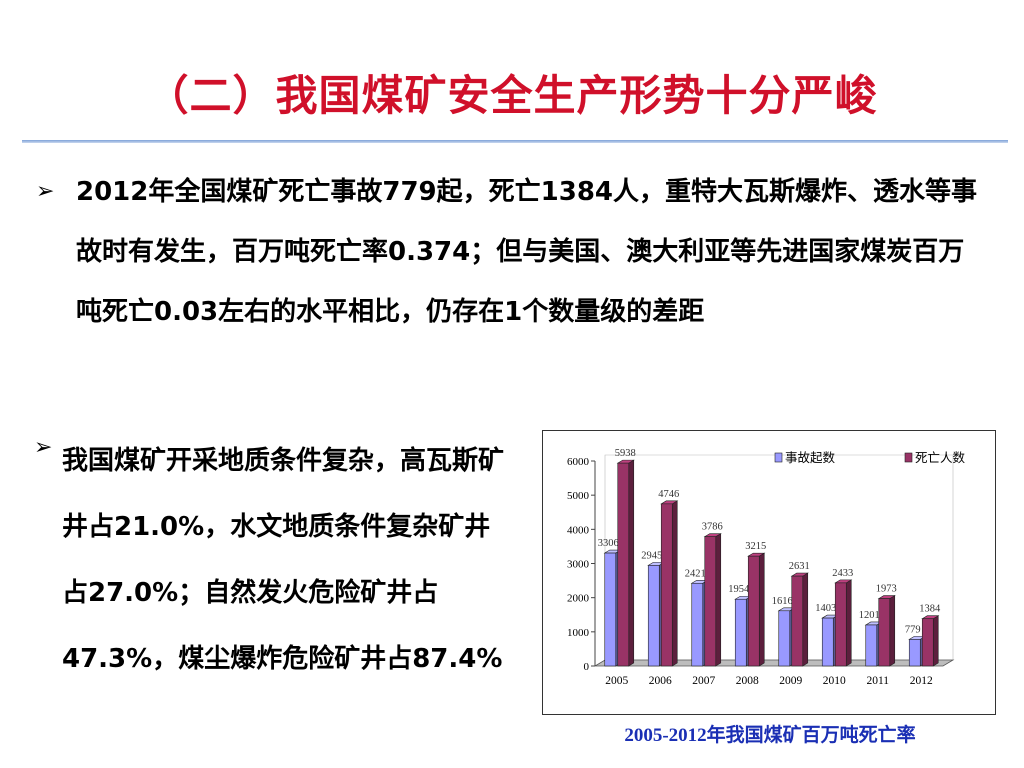  I want to click on data-label: 2631, so click(799, 566).